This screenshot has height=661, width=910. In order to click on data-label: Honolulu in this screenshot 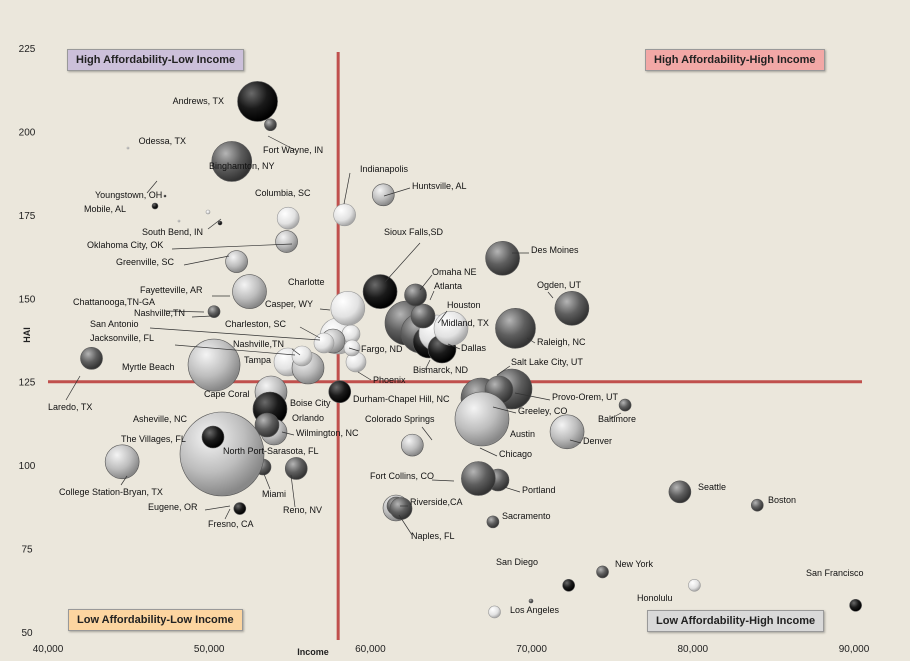, I will do `click(655, 598)`.